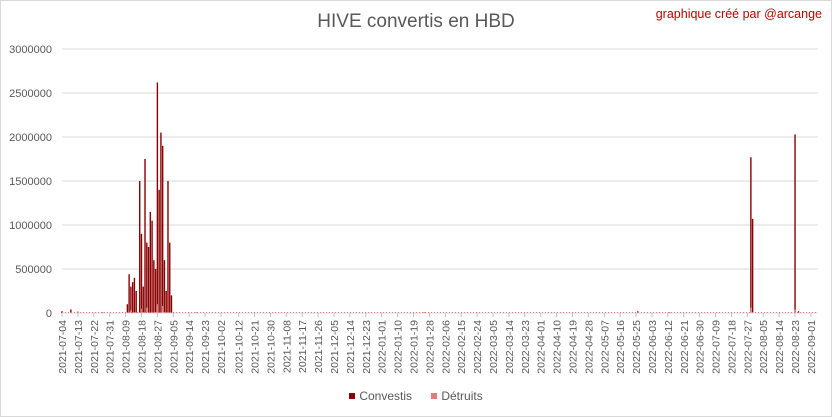 This screenshot has width=832, height=417. What do you see at coordinates (383, 347) in the screenshot?
I see `x-tick-label: 2022-01-01` at bounding box center [383, 347].